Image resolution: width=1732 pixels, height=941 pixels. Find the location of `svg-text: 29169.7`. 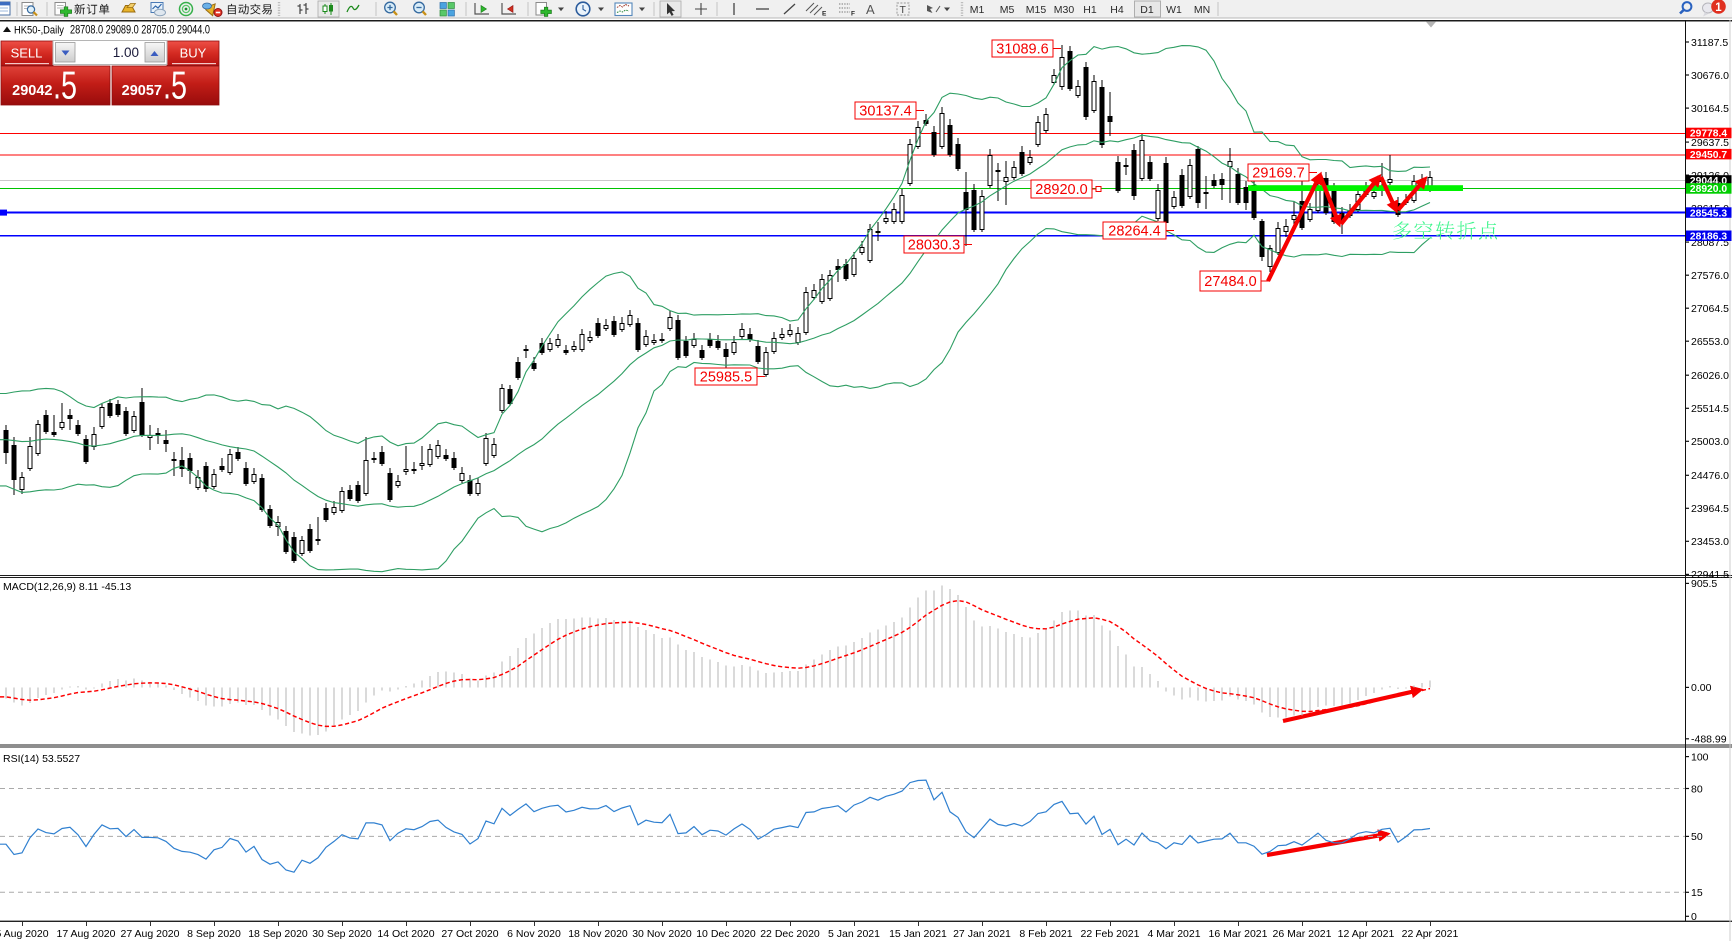

svg-text: 29169.7 is located at coordinates (1278, 174).